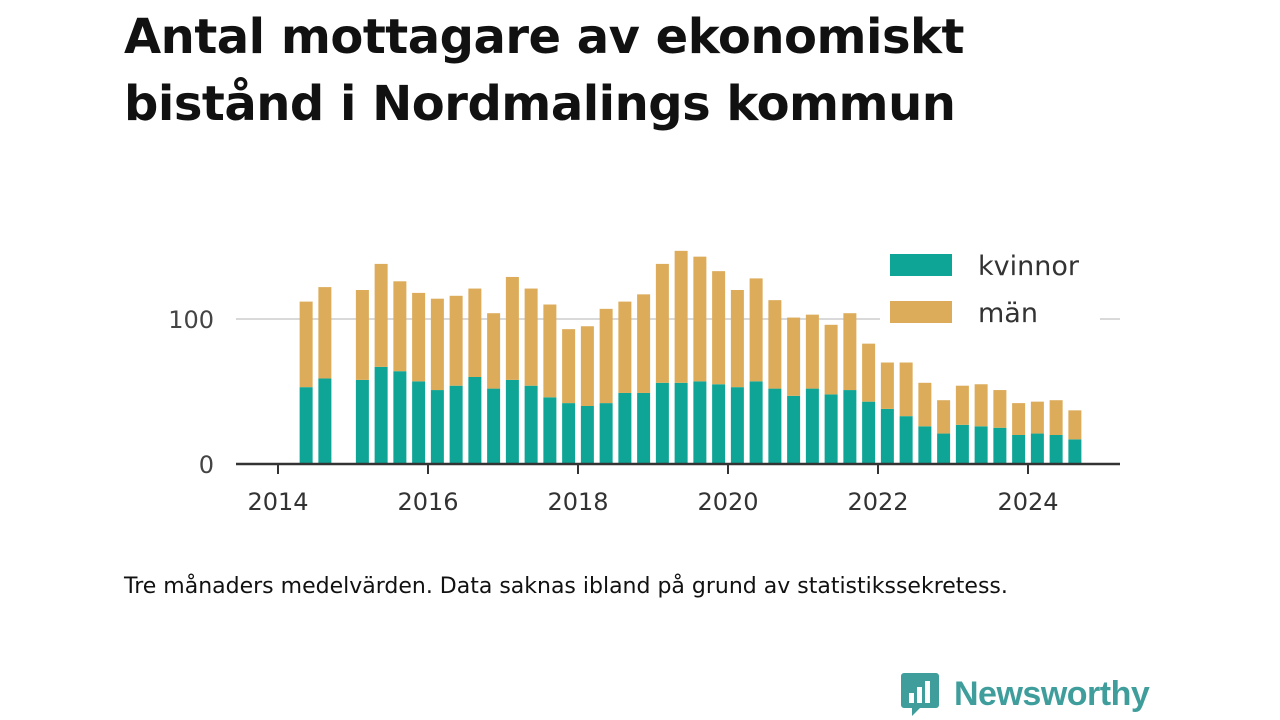 The image size is (1280, 720). What do you see at coordinates (1052, 693) in the screenshot?
I see `brand-name: Newsworthy` at bounding box center [1052, 693].